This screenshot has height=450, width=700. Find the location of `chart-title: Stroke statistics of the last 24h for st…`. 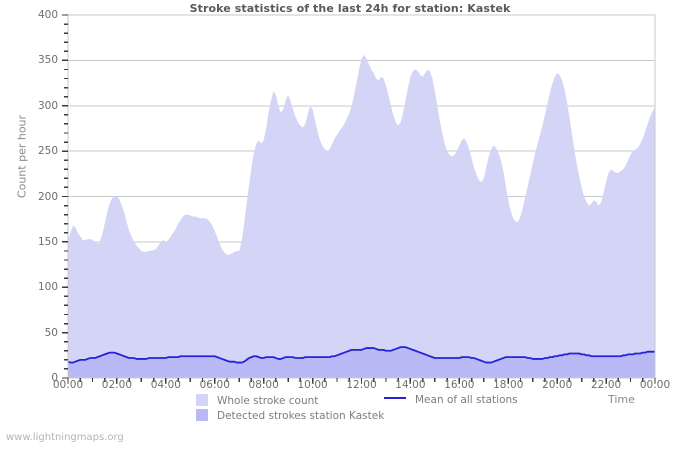

chart-title: Stroke statistics of the last 24h for st… is located at coordinates (350, 8).